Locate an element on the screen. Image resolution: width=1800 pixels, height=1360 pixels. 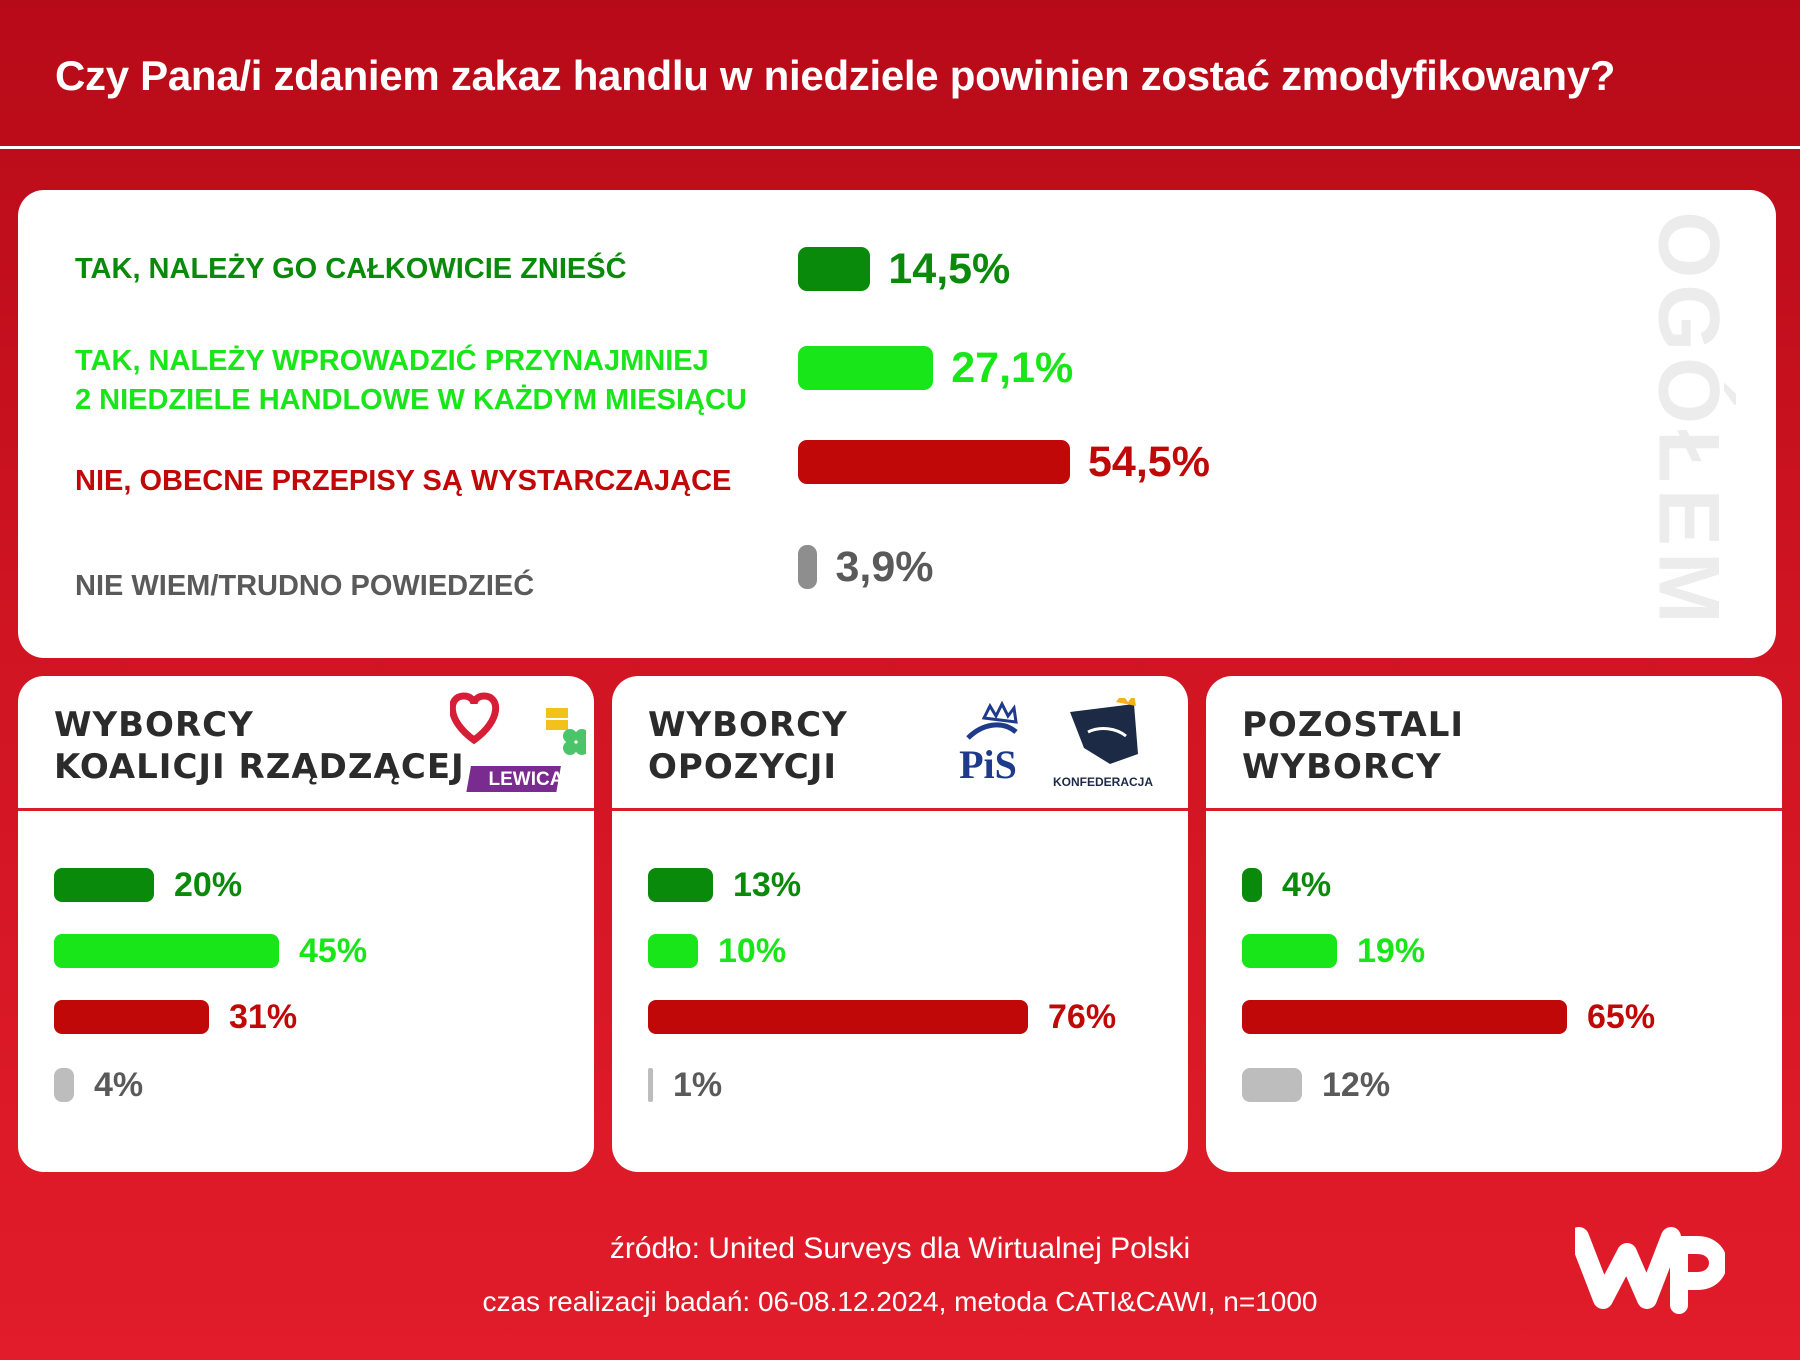
group0-value-1: 45% is located at coordinates (333, 951).